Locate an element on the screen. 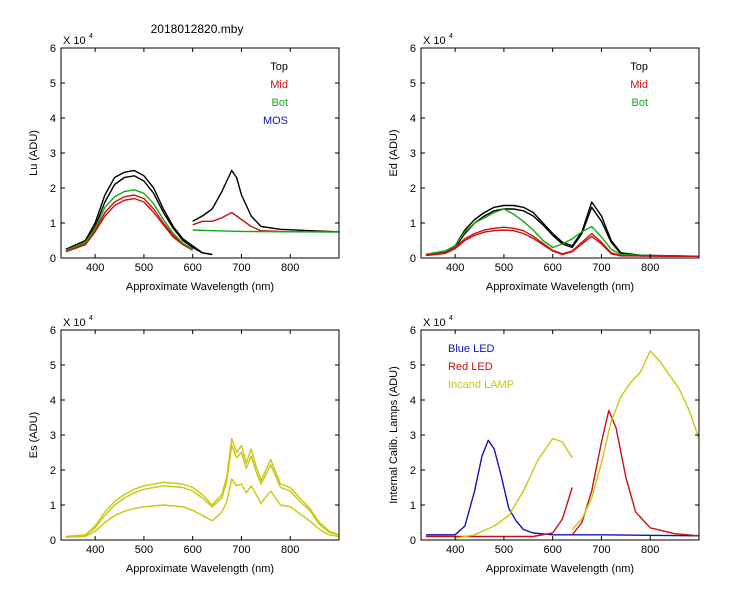 This screenshot has width=750, height=605. series-line-blue-led is located at coordinates (562, 488).